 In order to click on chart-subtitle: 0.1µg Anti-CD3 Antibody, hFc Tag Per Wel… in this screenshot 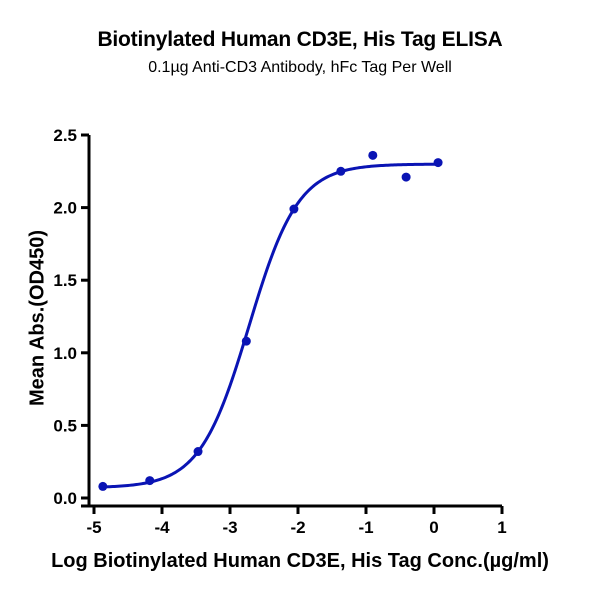, I will do `click(300, 67)`.